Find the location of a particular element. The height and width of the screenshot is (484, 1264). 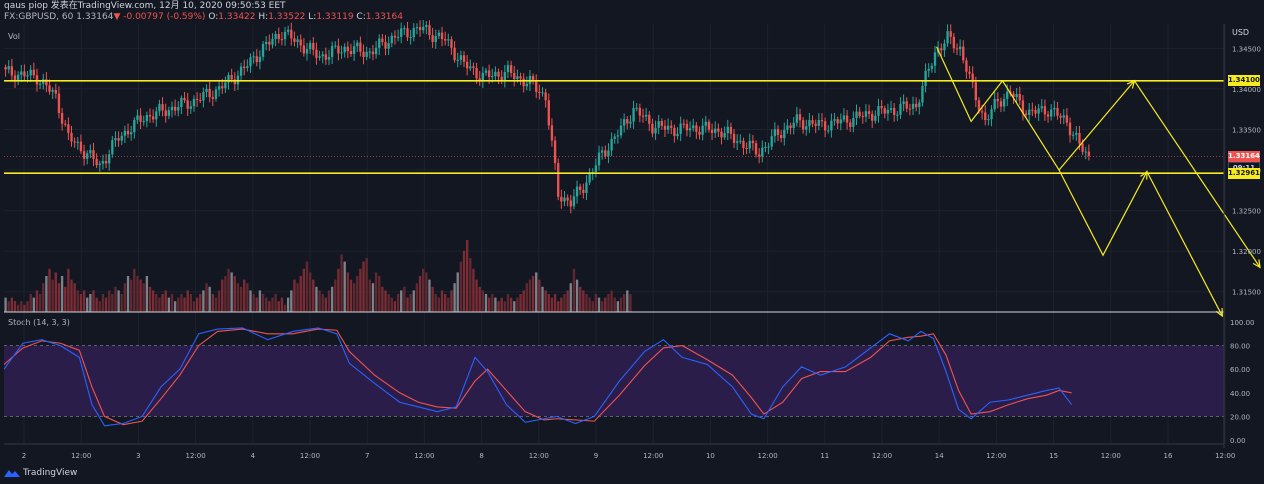

stoch-overbought-band is located at coordinates (614, 381).